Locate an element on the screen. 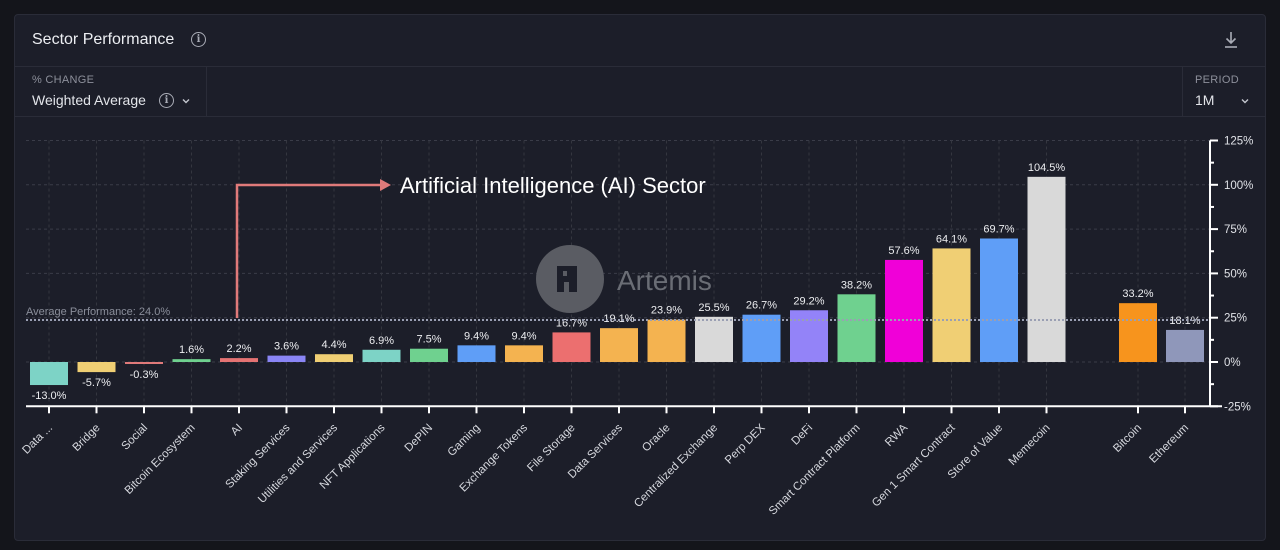  bar-rwa is located at coordinates (904, 310).